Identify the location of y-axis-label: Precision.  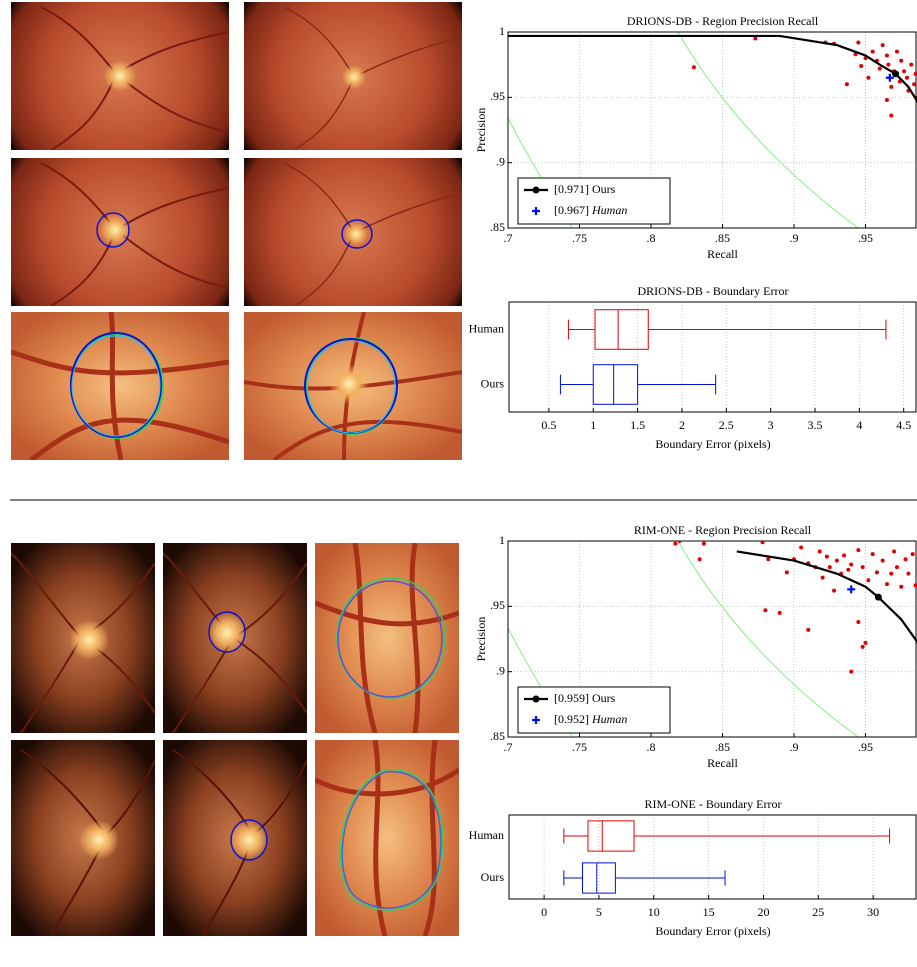
(481, 639).